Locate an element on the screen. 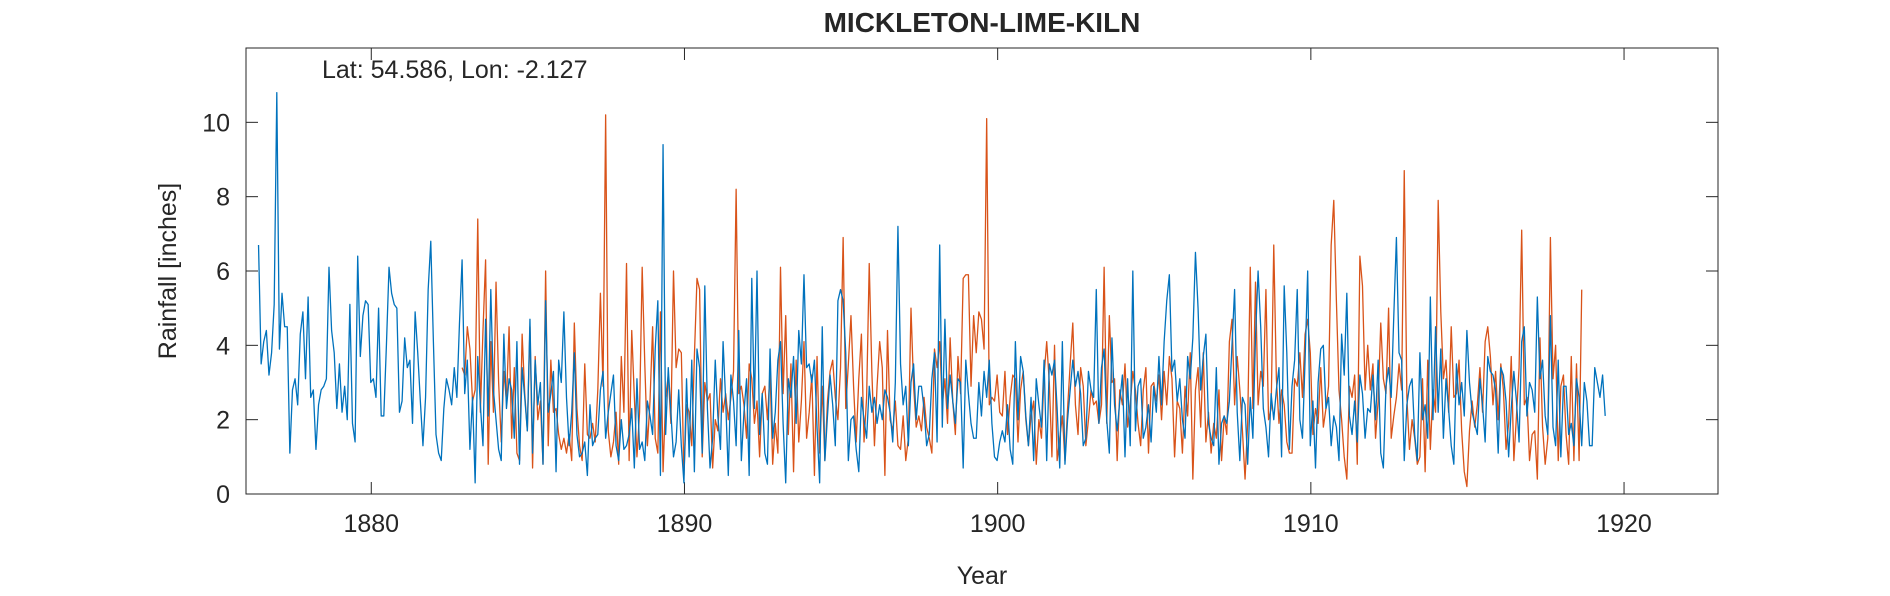 Image resolution: width=1890 pixels, height=596 pixels. y-tick-label: 6 is located at coordinates (223, 272).